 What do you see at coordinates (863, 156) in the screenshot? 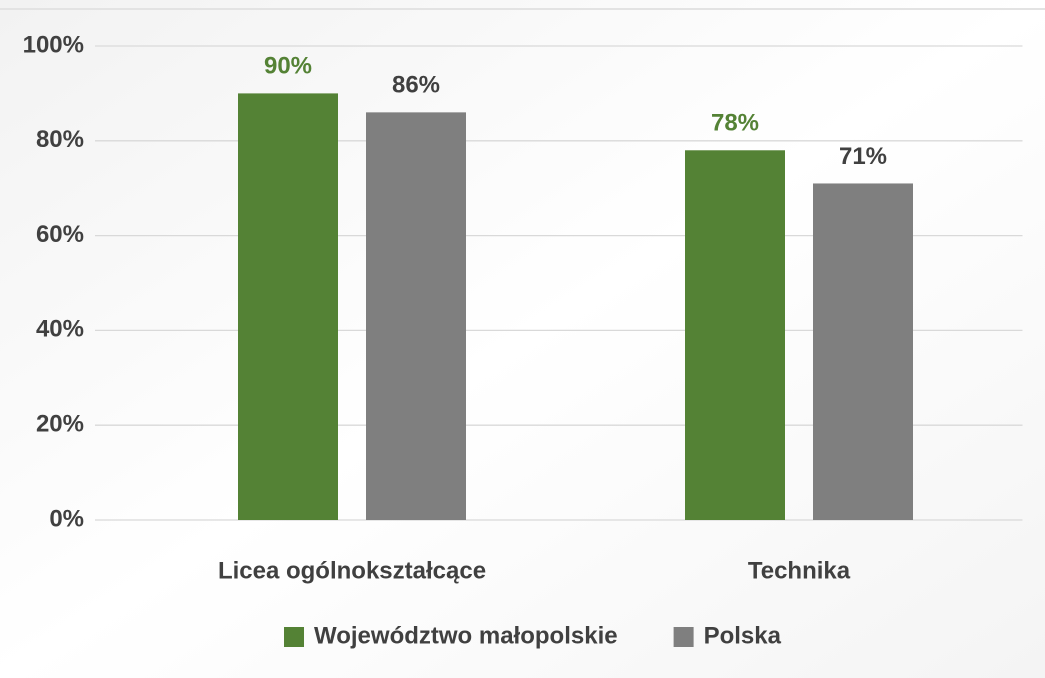
I see `value-label: 71%` at bounding box center [863, 156].